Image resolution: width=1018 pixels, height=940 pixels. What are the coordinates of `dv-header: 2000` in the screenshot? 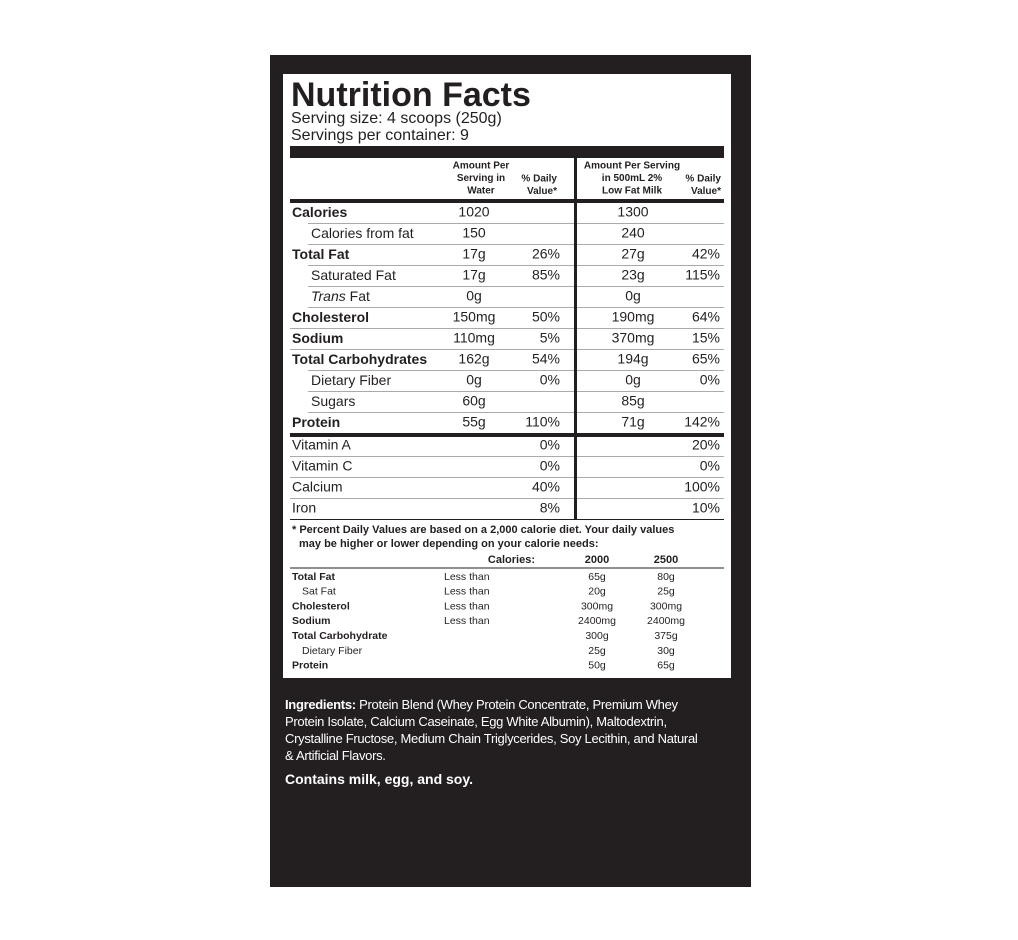 It's located at (597, 560).